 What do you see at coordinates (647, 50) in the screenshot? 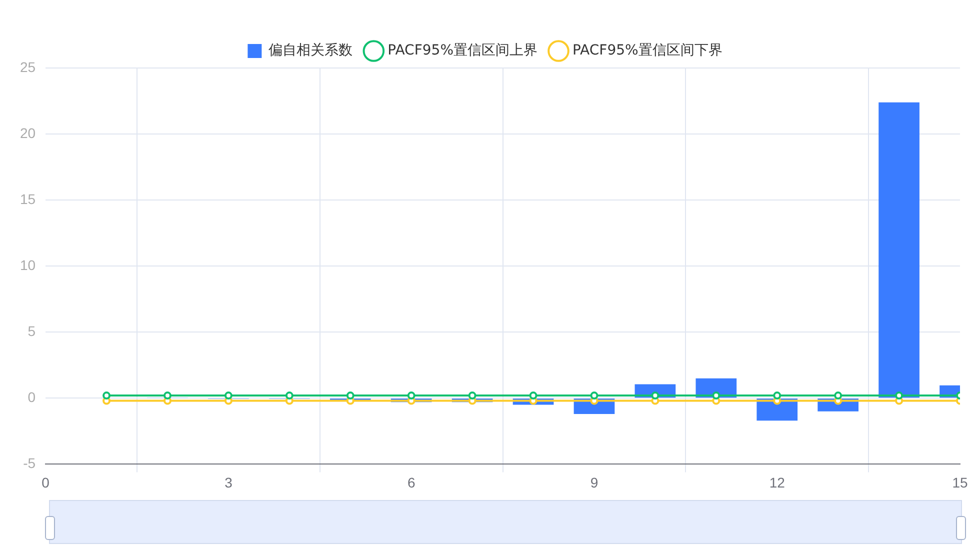
I see `legend-label: PACF95%置信区间下界` at bounding box center [647, 50].